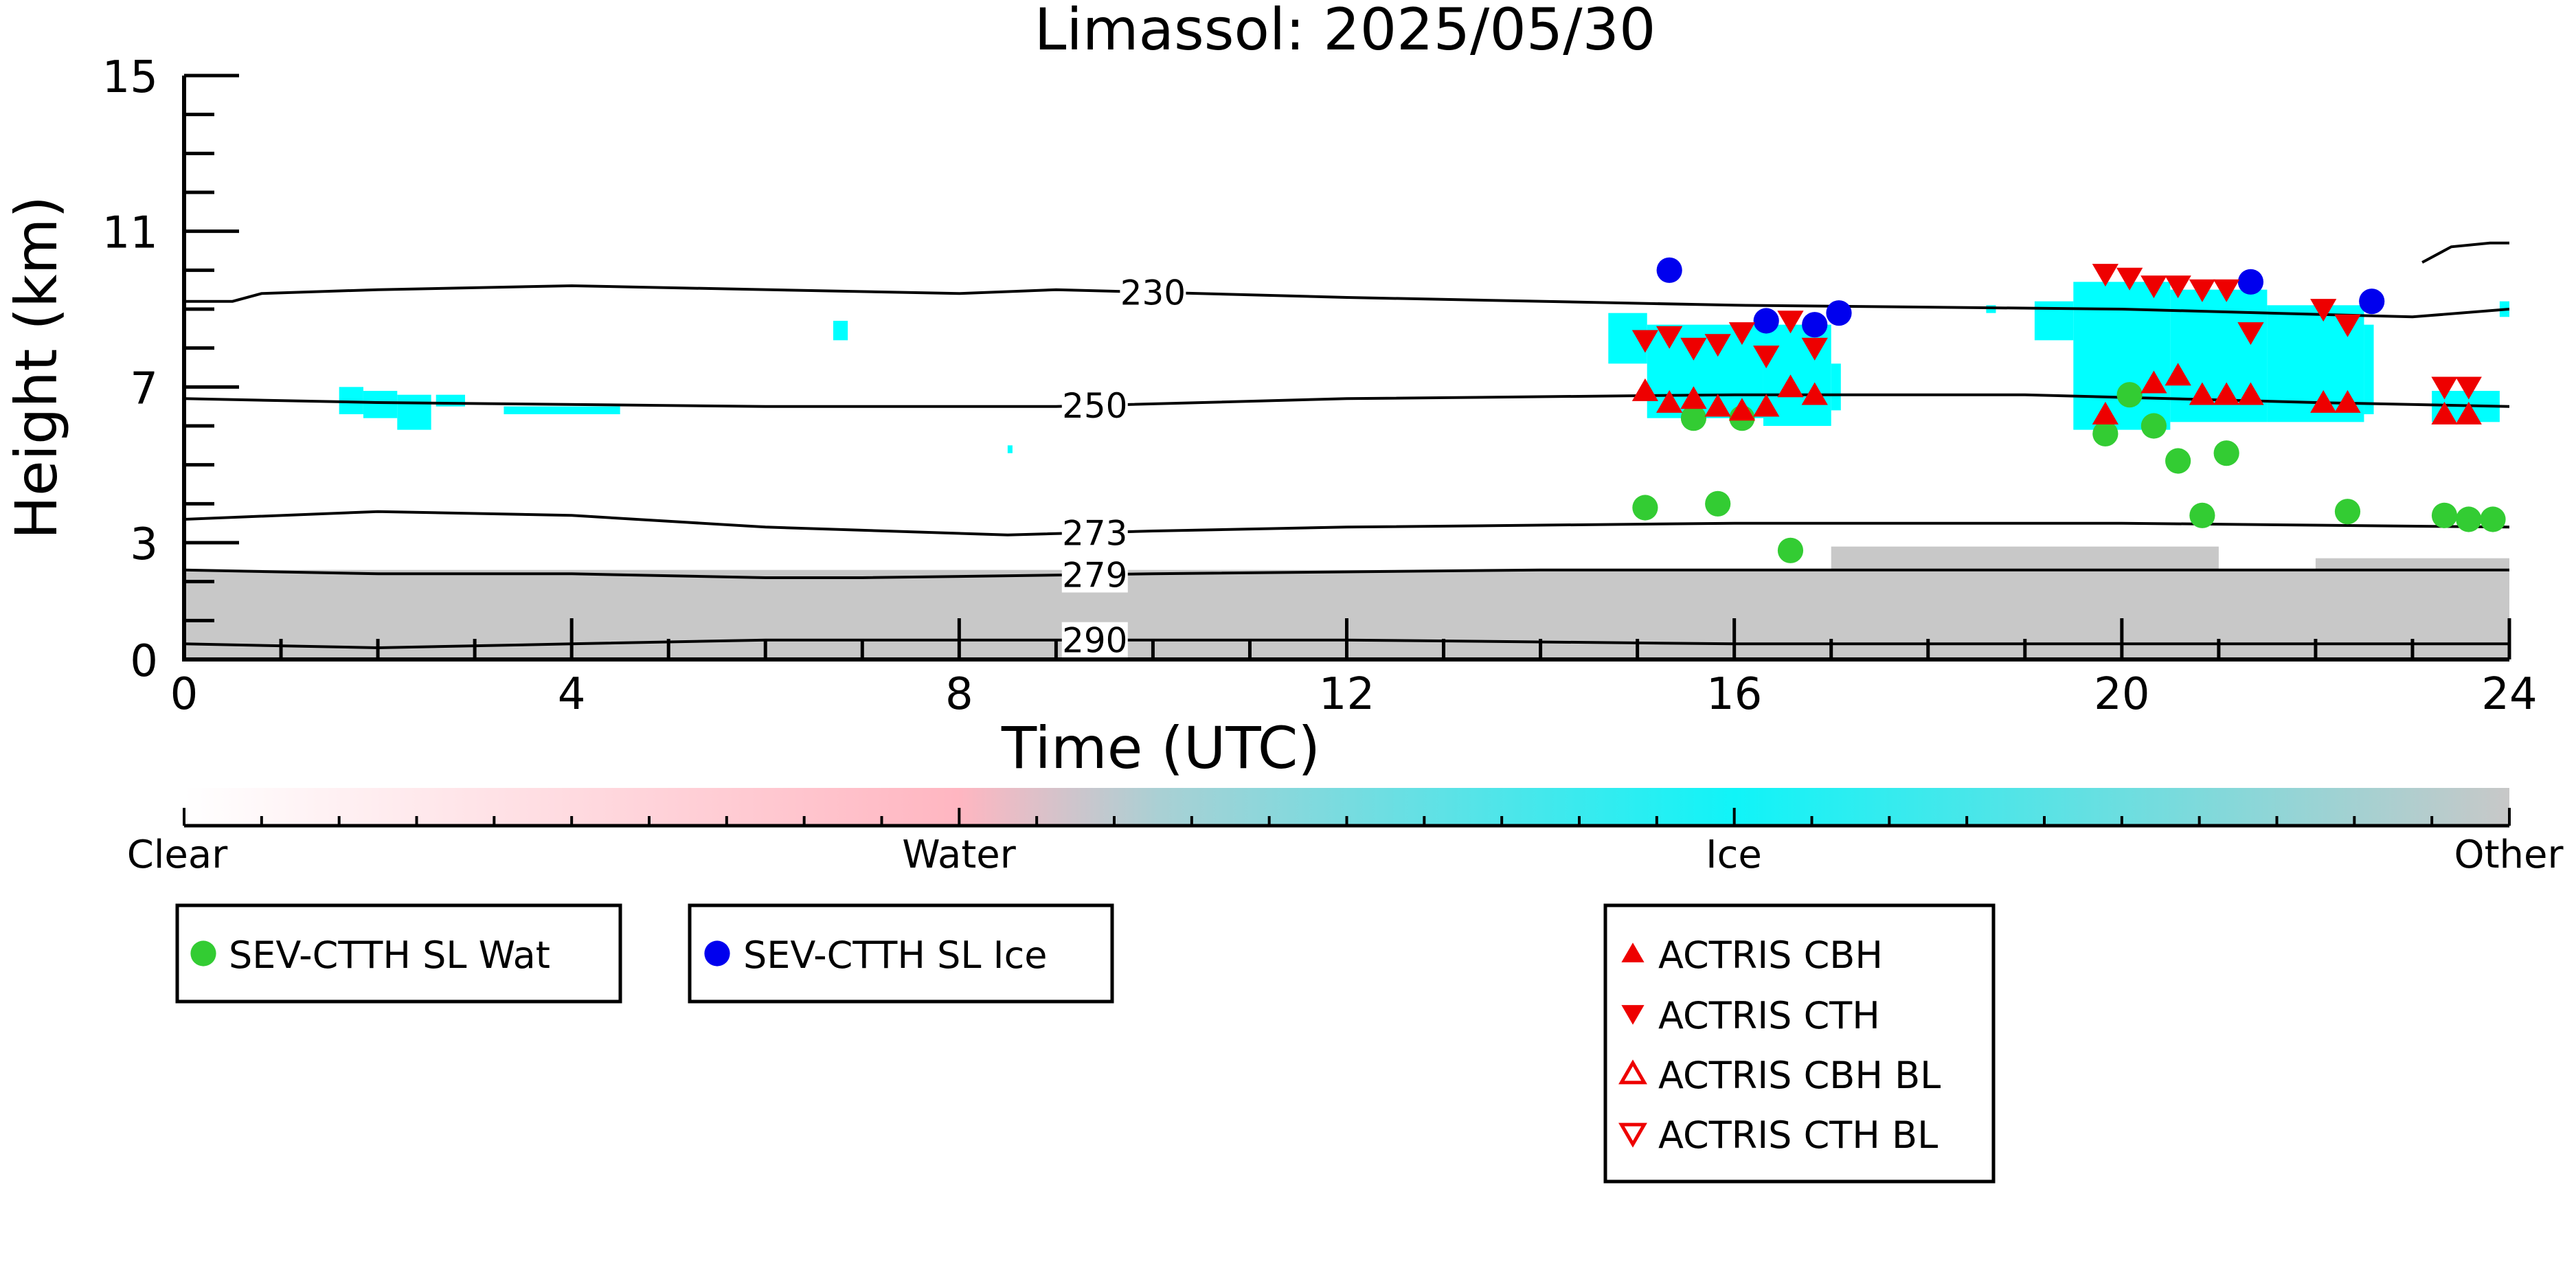 This screenshot has height=1288, width=2576. What do you see at coordinates (1770, 955) in the screenshot?
I see `legend-label-actris-cbh: ACTRIS CBH` at bounding box center [1770, 955].